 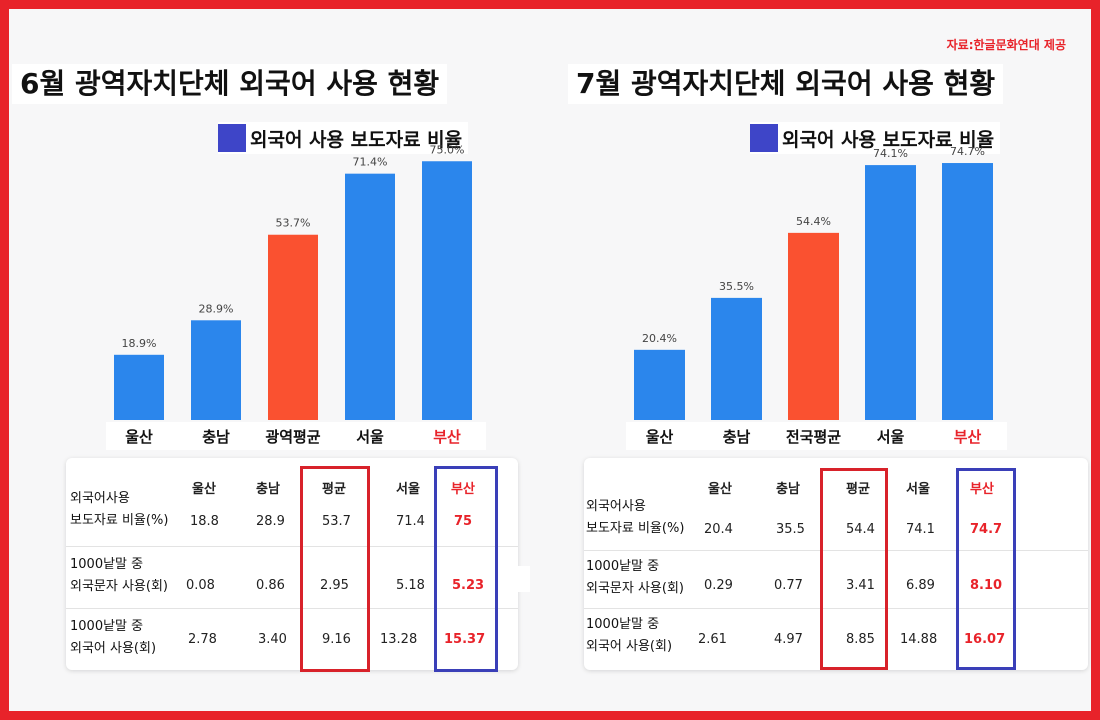 What do you see at coordinates (335, 569) in the screenshot?
I see `june-average-highlight-box` at bounding box center [335, 569].